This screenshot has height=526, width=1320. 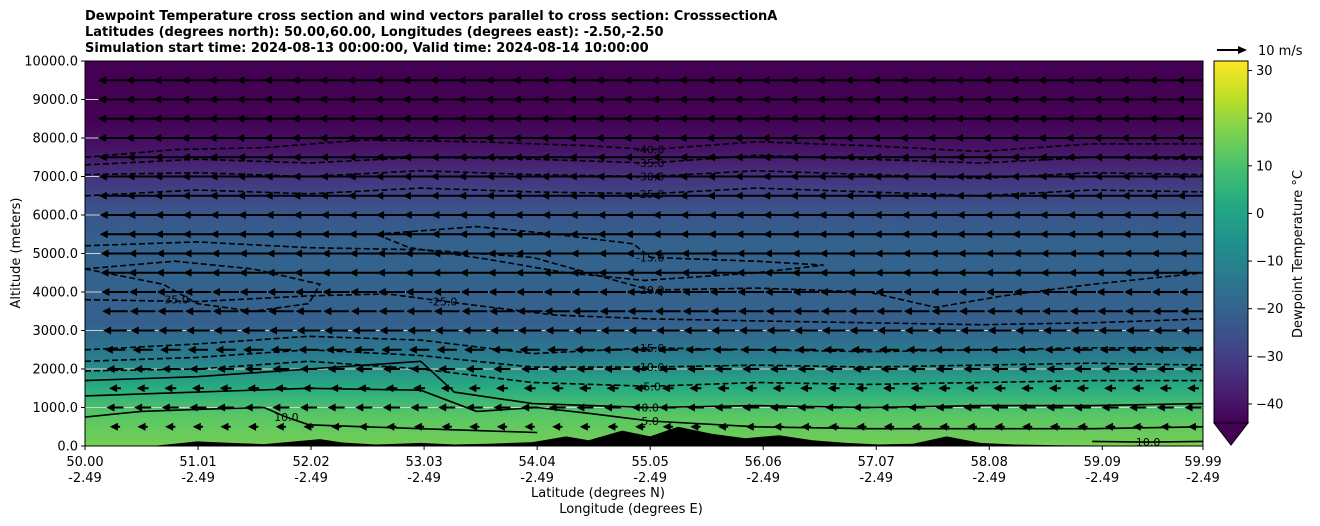 What do you see at coordinates (631, 509) in the screenshot?
I see `x-axis-label-longitude: Longitude (degrees E)` at bounding box center [631, 509].